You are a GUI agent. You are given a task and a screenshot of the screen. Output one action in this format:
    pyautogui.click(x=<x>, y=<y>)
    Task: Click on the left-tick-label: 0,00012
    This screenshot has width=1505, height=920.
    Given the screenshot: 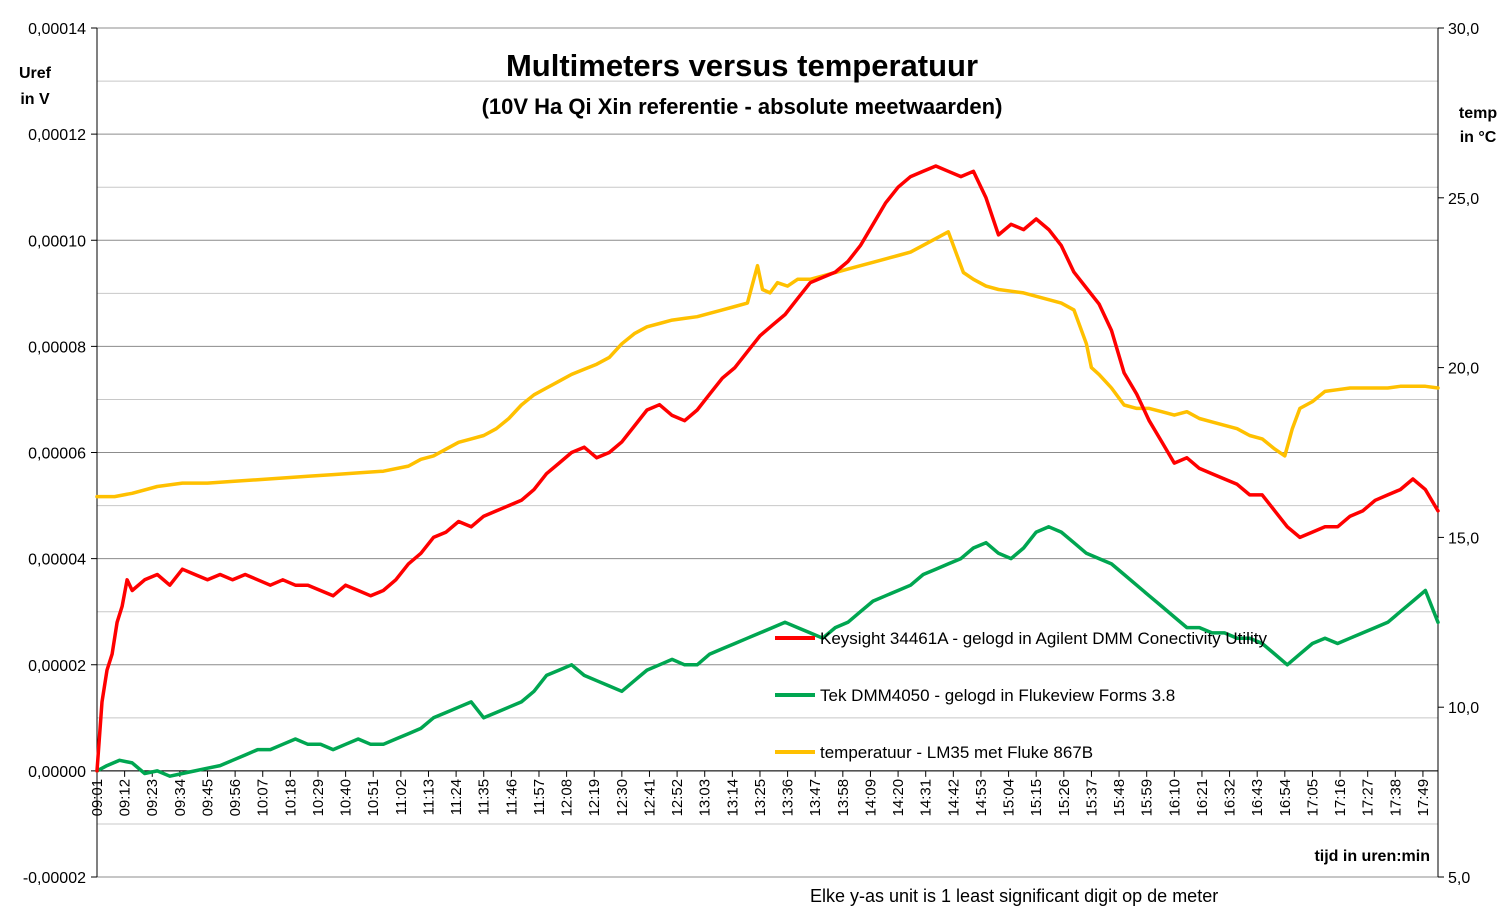 What is the action you would take?
    pyautogui.click(x=57, y=135)
    